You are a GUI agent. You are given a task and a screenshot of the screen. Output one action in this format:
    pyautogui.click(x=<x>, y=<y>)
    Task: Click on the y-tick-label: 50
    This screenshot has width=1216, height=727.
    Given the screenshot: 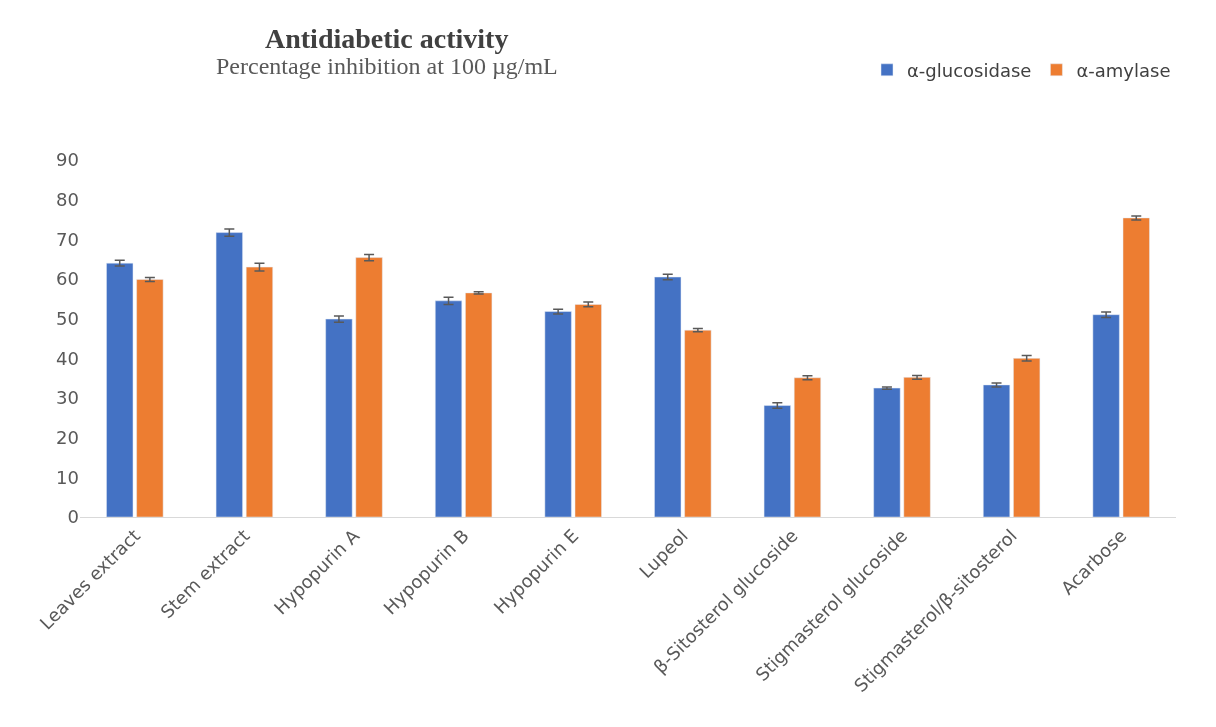 What is the action you would take?
    pyautogui.click(x=67, y=318)
    